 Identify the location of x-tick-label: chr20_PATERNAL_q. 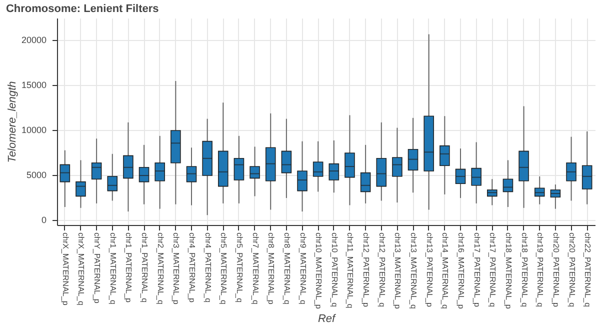
(571, 269).